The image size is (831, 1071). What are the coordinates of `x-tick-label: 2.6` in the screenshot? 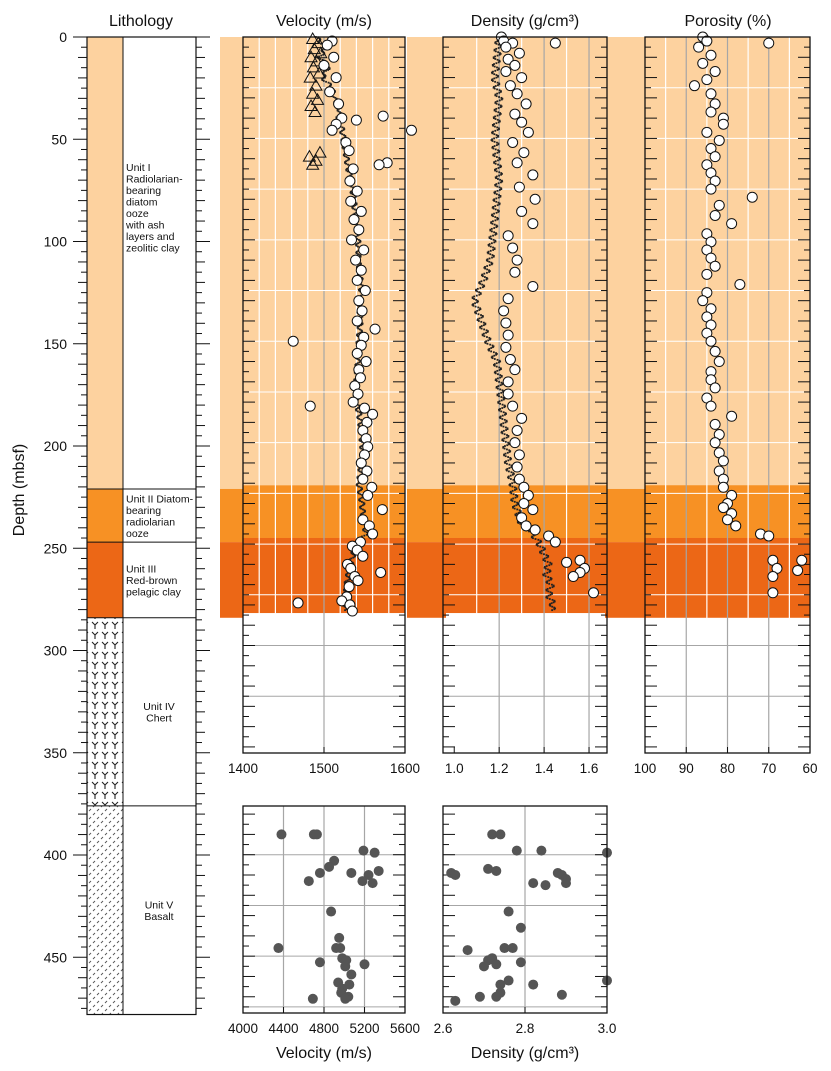 It's located at (443, 1028).